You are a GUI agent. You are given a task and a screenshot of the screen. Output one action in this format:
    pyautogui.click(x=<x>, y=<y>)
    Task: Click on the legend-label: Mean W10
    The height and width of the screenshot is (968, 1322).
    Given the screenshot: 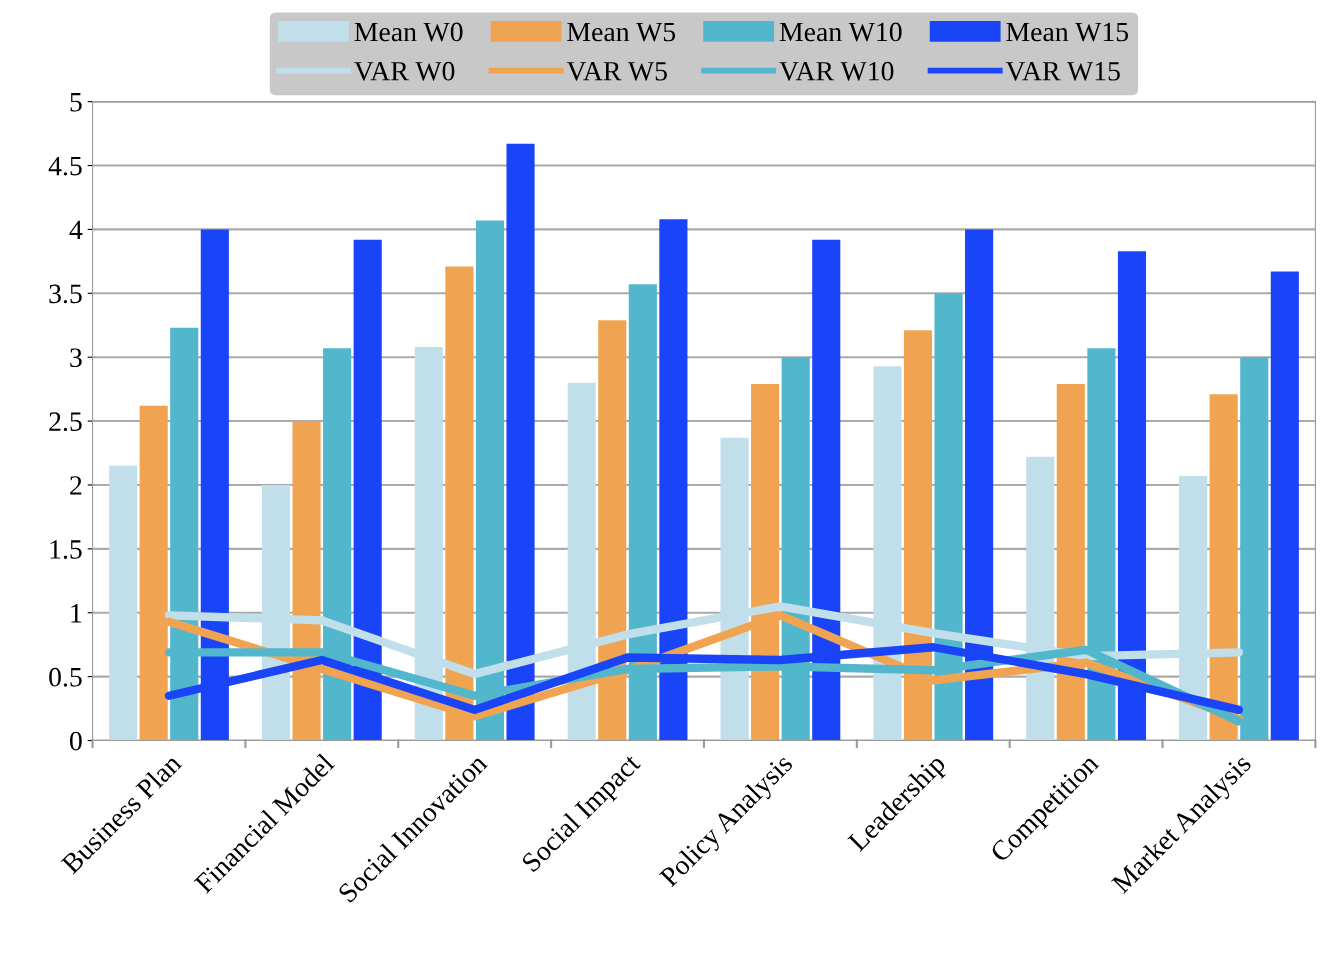 What is the action you would take?
    pyautogui.click(x=840, y=32)
    